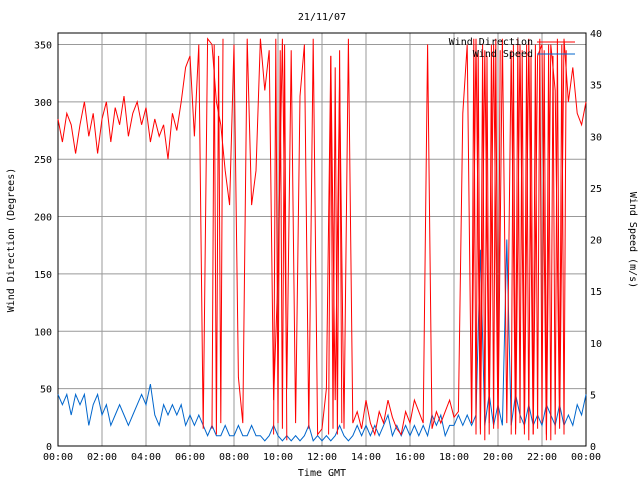 The image size is (640, 480). I want to click on x-tick-label: 12:00, so click(322, 457).